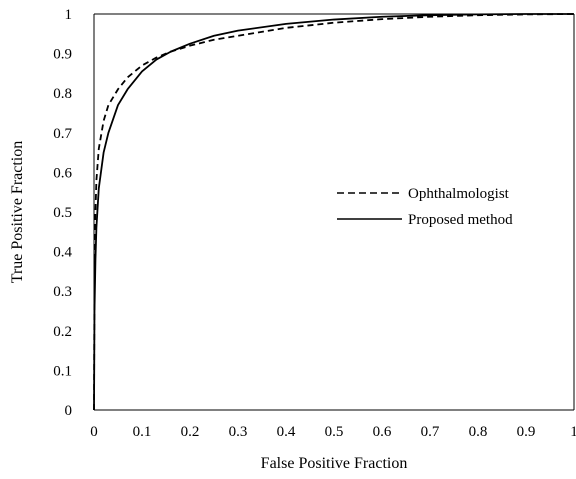  I want to click on legend-label-proposed-method: Proposed method, so click(460, 220).